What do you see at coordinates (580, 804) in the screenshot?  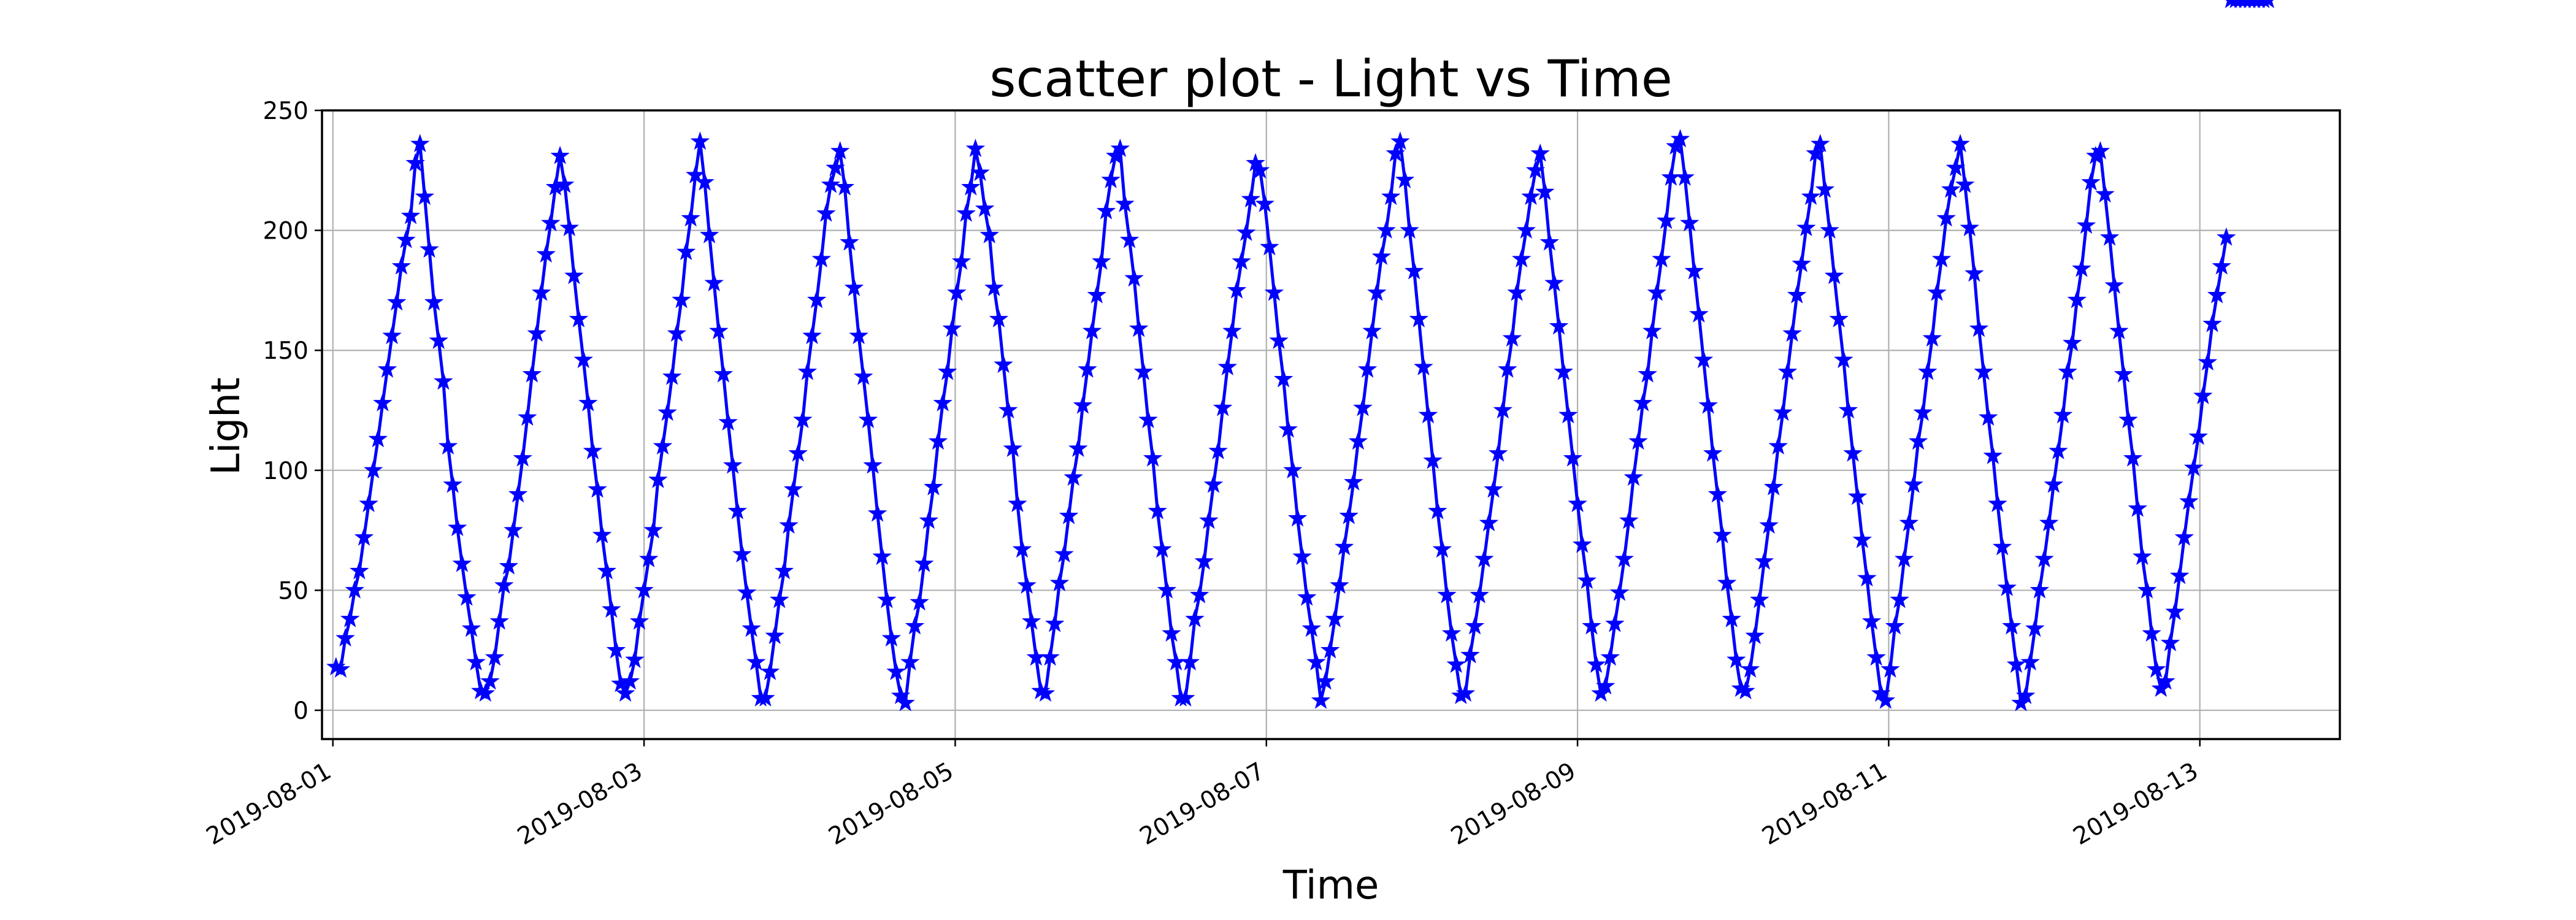 I see `x-tick-label: 2019-08-03` at bounding box center [580, 804].